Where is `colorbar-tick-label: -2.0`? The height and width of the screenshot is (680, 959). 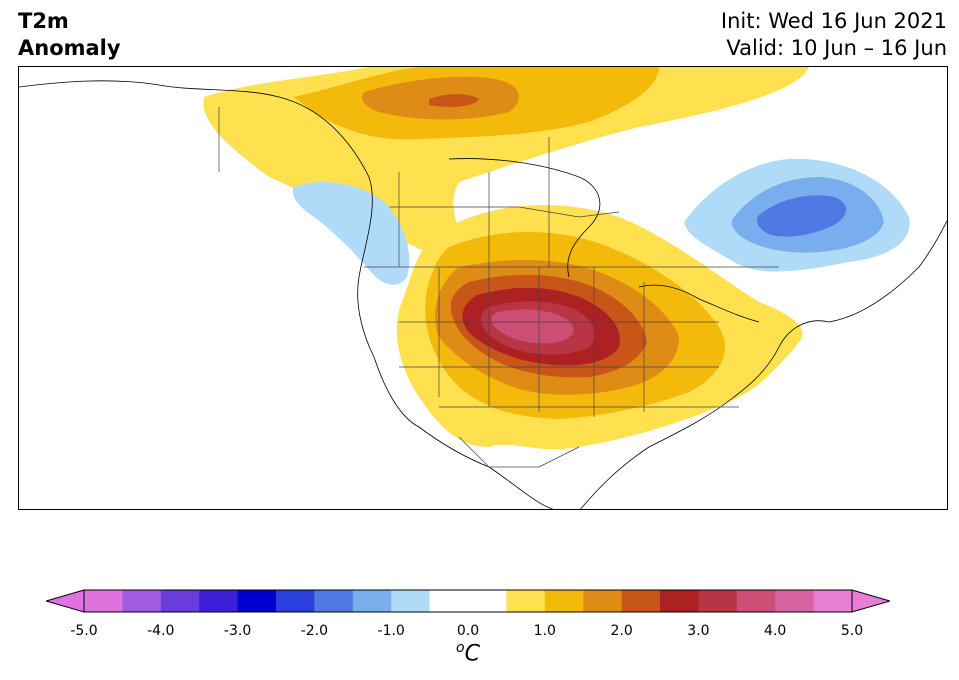
colorbar-tick-label: -2.0 is located at coordinates (314, 631).